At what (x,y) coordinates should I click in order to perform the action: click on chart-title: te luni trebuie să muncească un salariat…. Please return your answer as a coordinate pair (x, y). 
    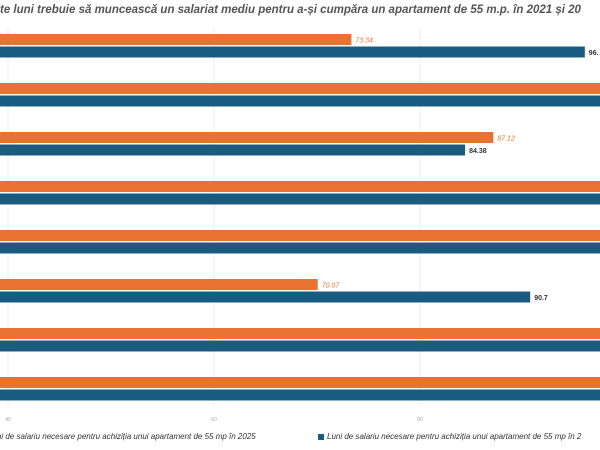
    Looking at the image, I should click on (290, 10).